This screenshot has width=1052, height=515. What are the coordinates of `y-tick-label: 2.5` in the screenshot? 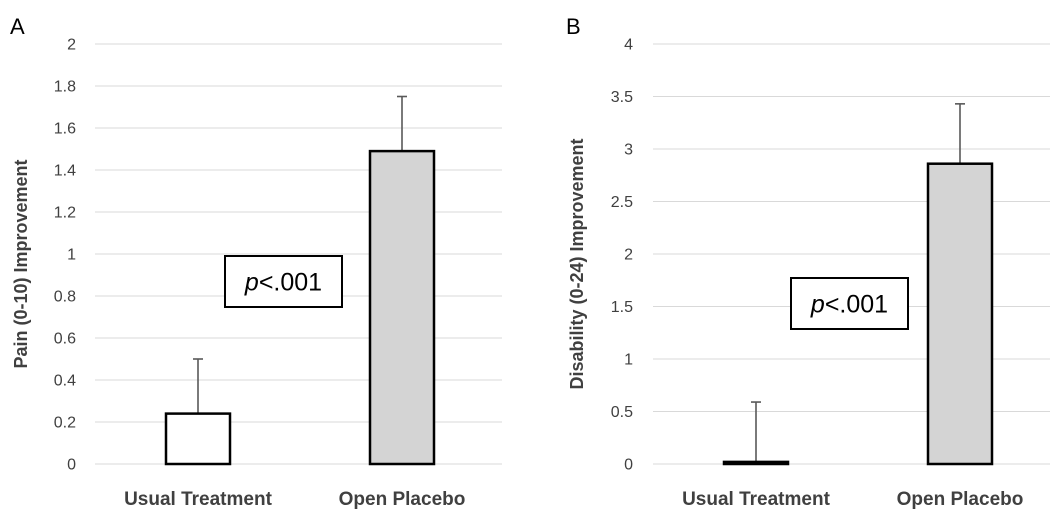 It's located at (622, 202).